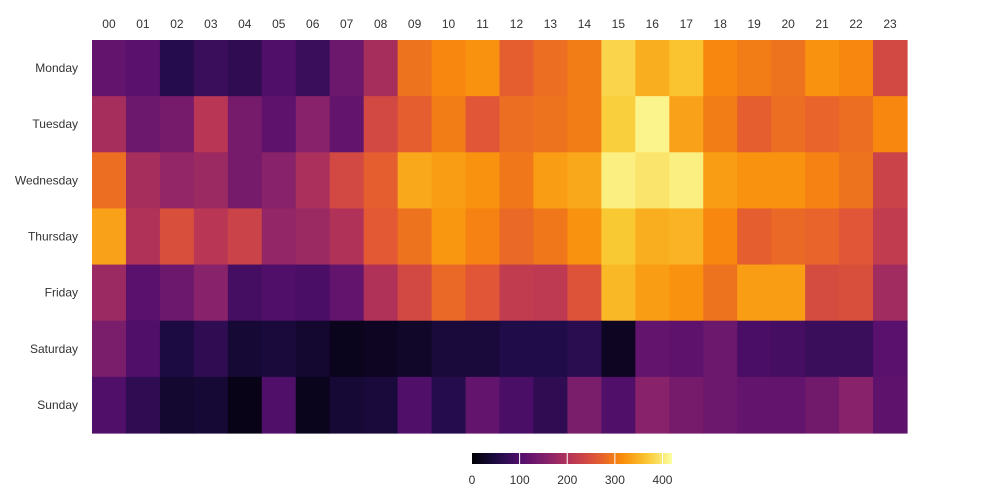  I want to click on y-tick-label: Saturday, so click(54, 349).